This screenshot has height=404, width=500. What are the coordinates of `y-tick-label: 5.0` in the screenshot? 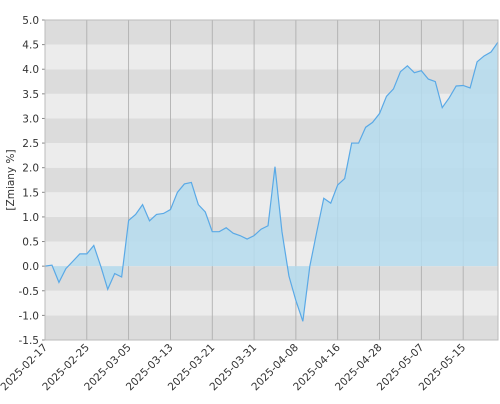 It's located at (30, 21).